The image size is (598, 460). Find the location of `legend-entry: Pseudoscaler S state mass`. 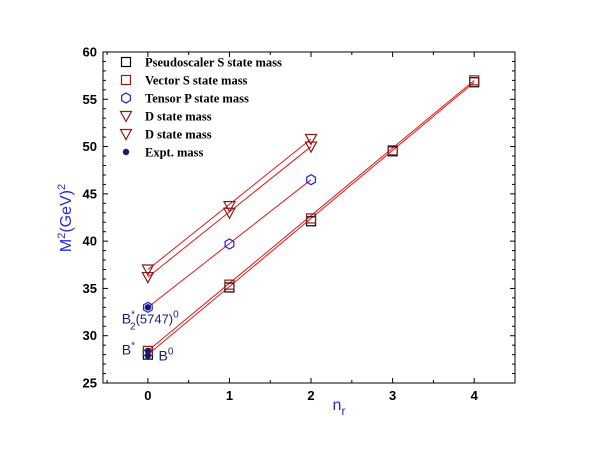

legend-entry: Pseudoscaler S state mass is located at coordinates (213, 63).